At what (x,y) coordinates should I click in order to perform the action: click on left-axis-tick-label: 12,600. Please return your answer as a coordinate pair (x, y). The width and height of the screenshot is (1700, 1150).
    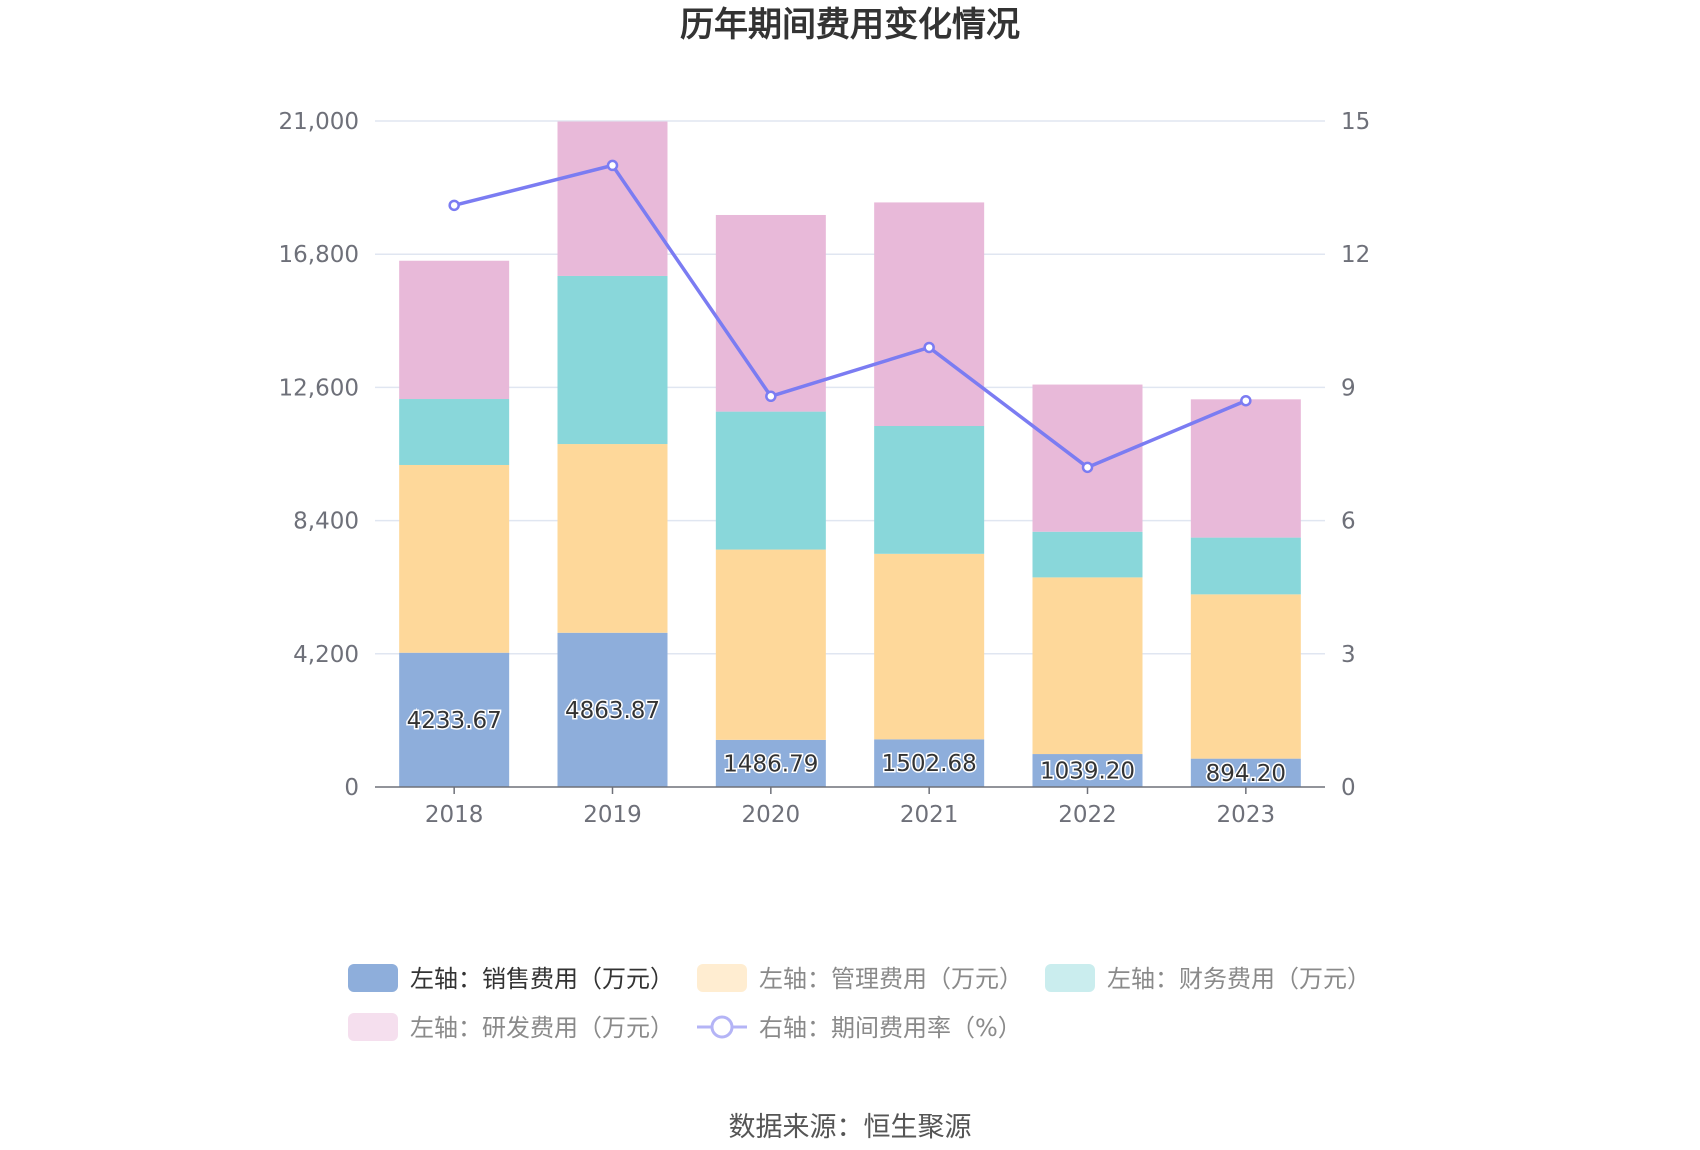
    Looking at the image, I should click on (319, 388).